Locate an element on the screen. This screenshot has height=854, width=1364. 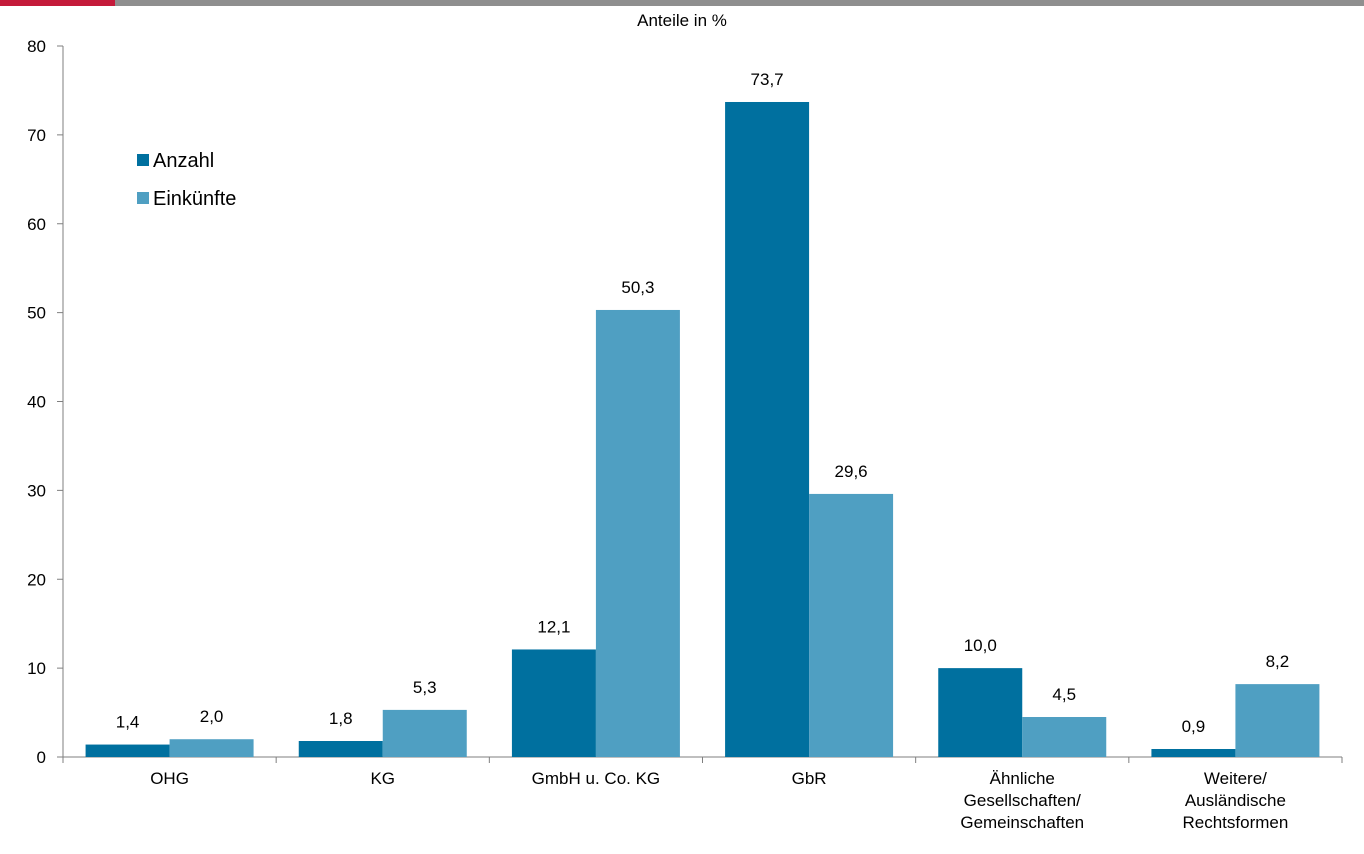
legend-label: Einkünfte is located at coordinates (194, 199).